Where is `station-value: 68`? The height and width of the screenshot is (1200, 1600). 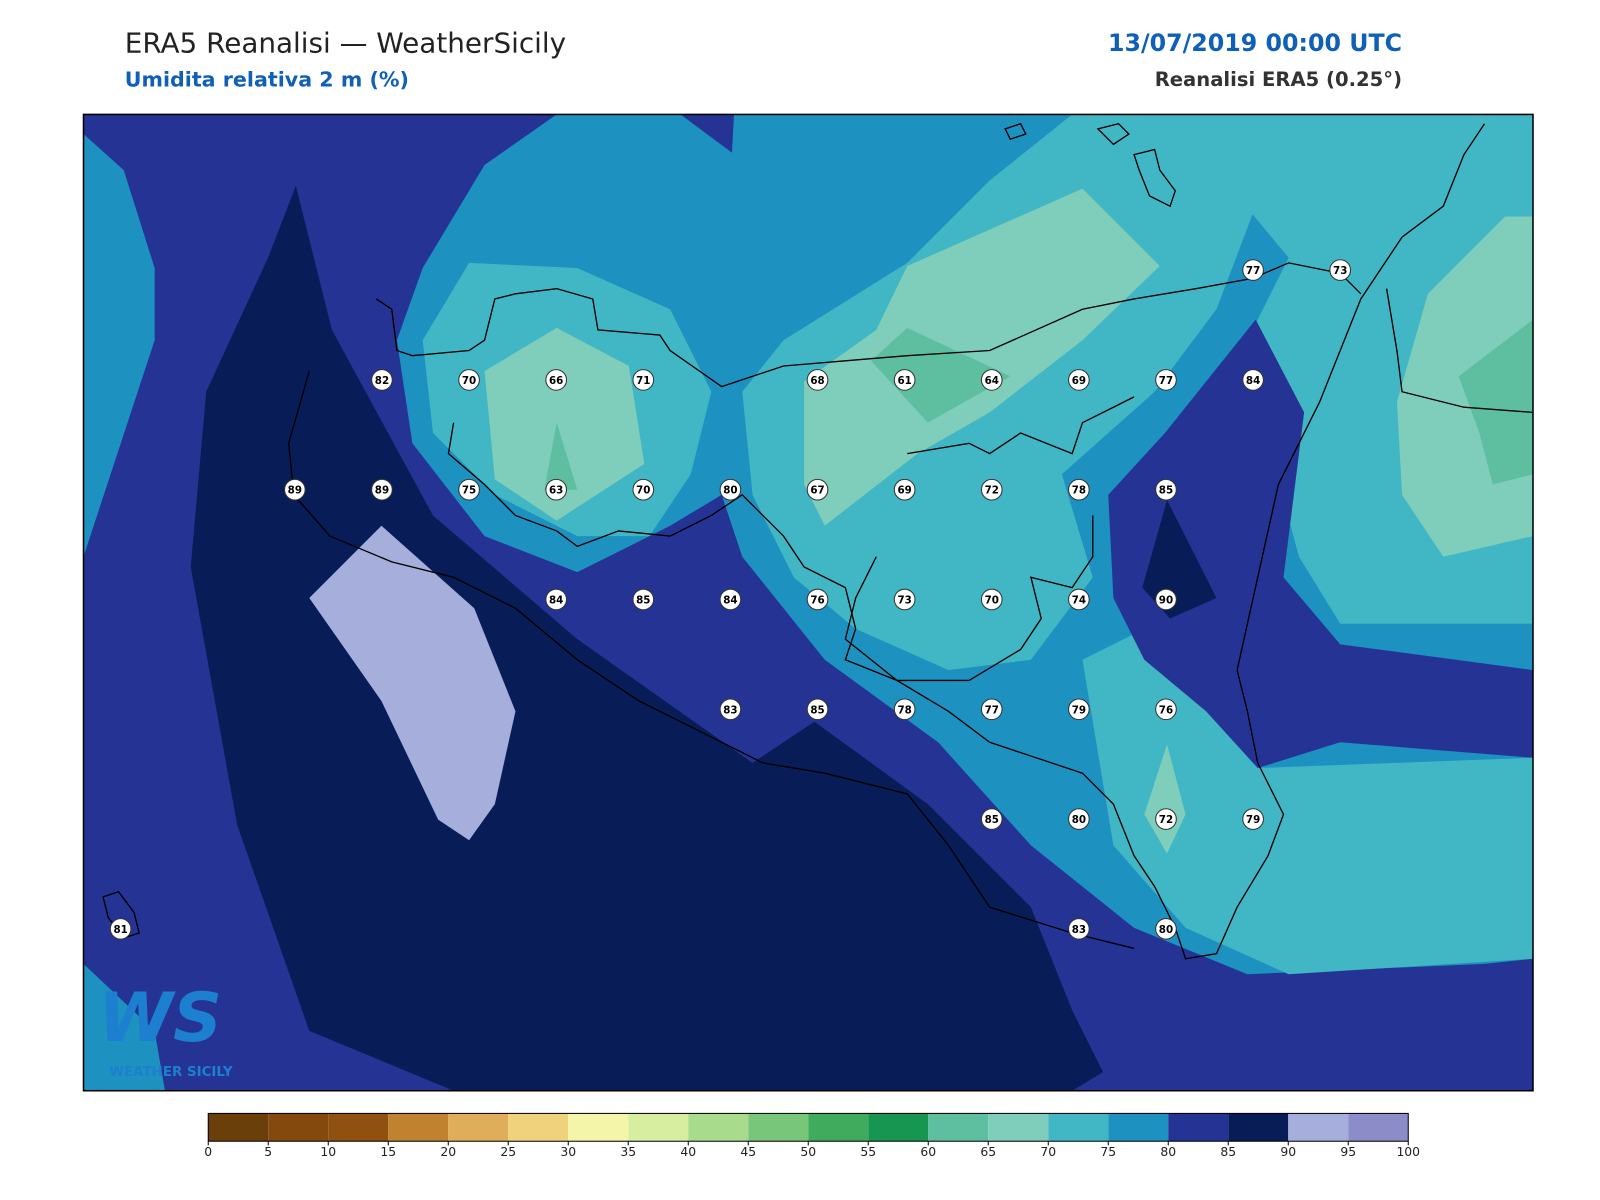
station-value: 68 is located at coordinates (817, 381).